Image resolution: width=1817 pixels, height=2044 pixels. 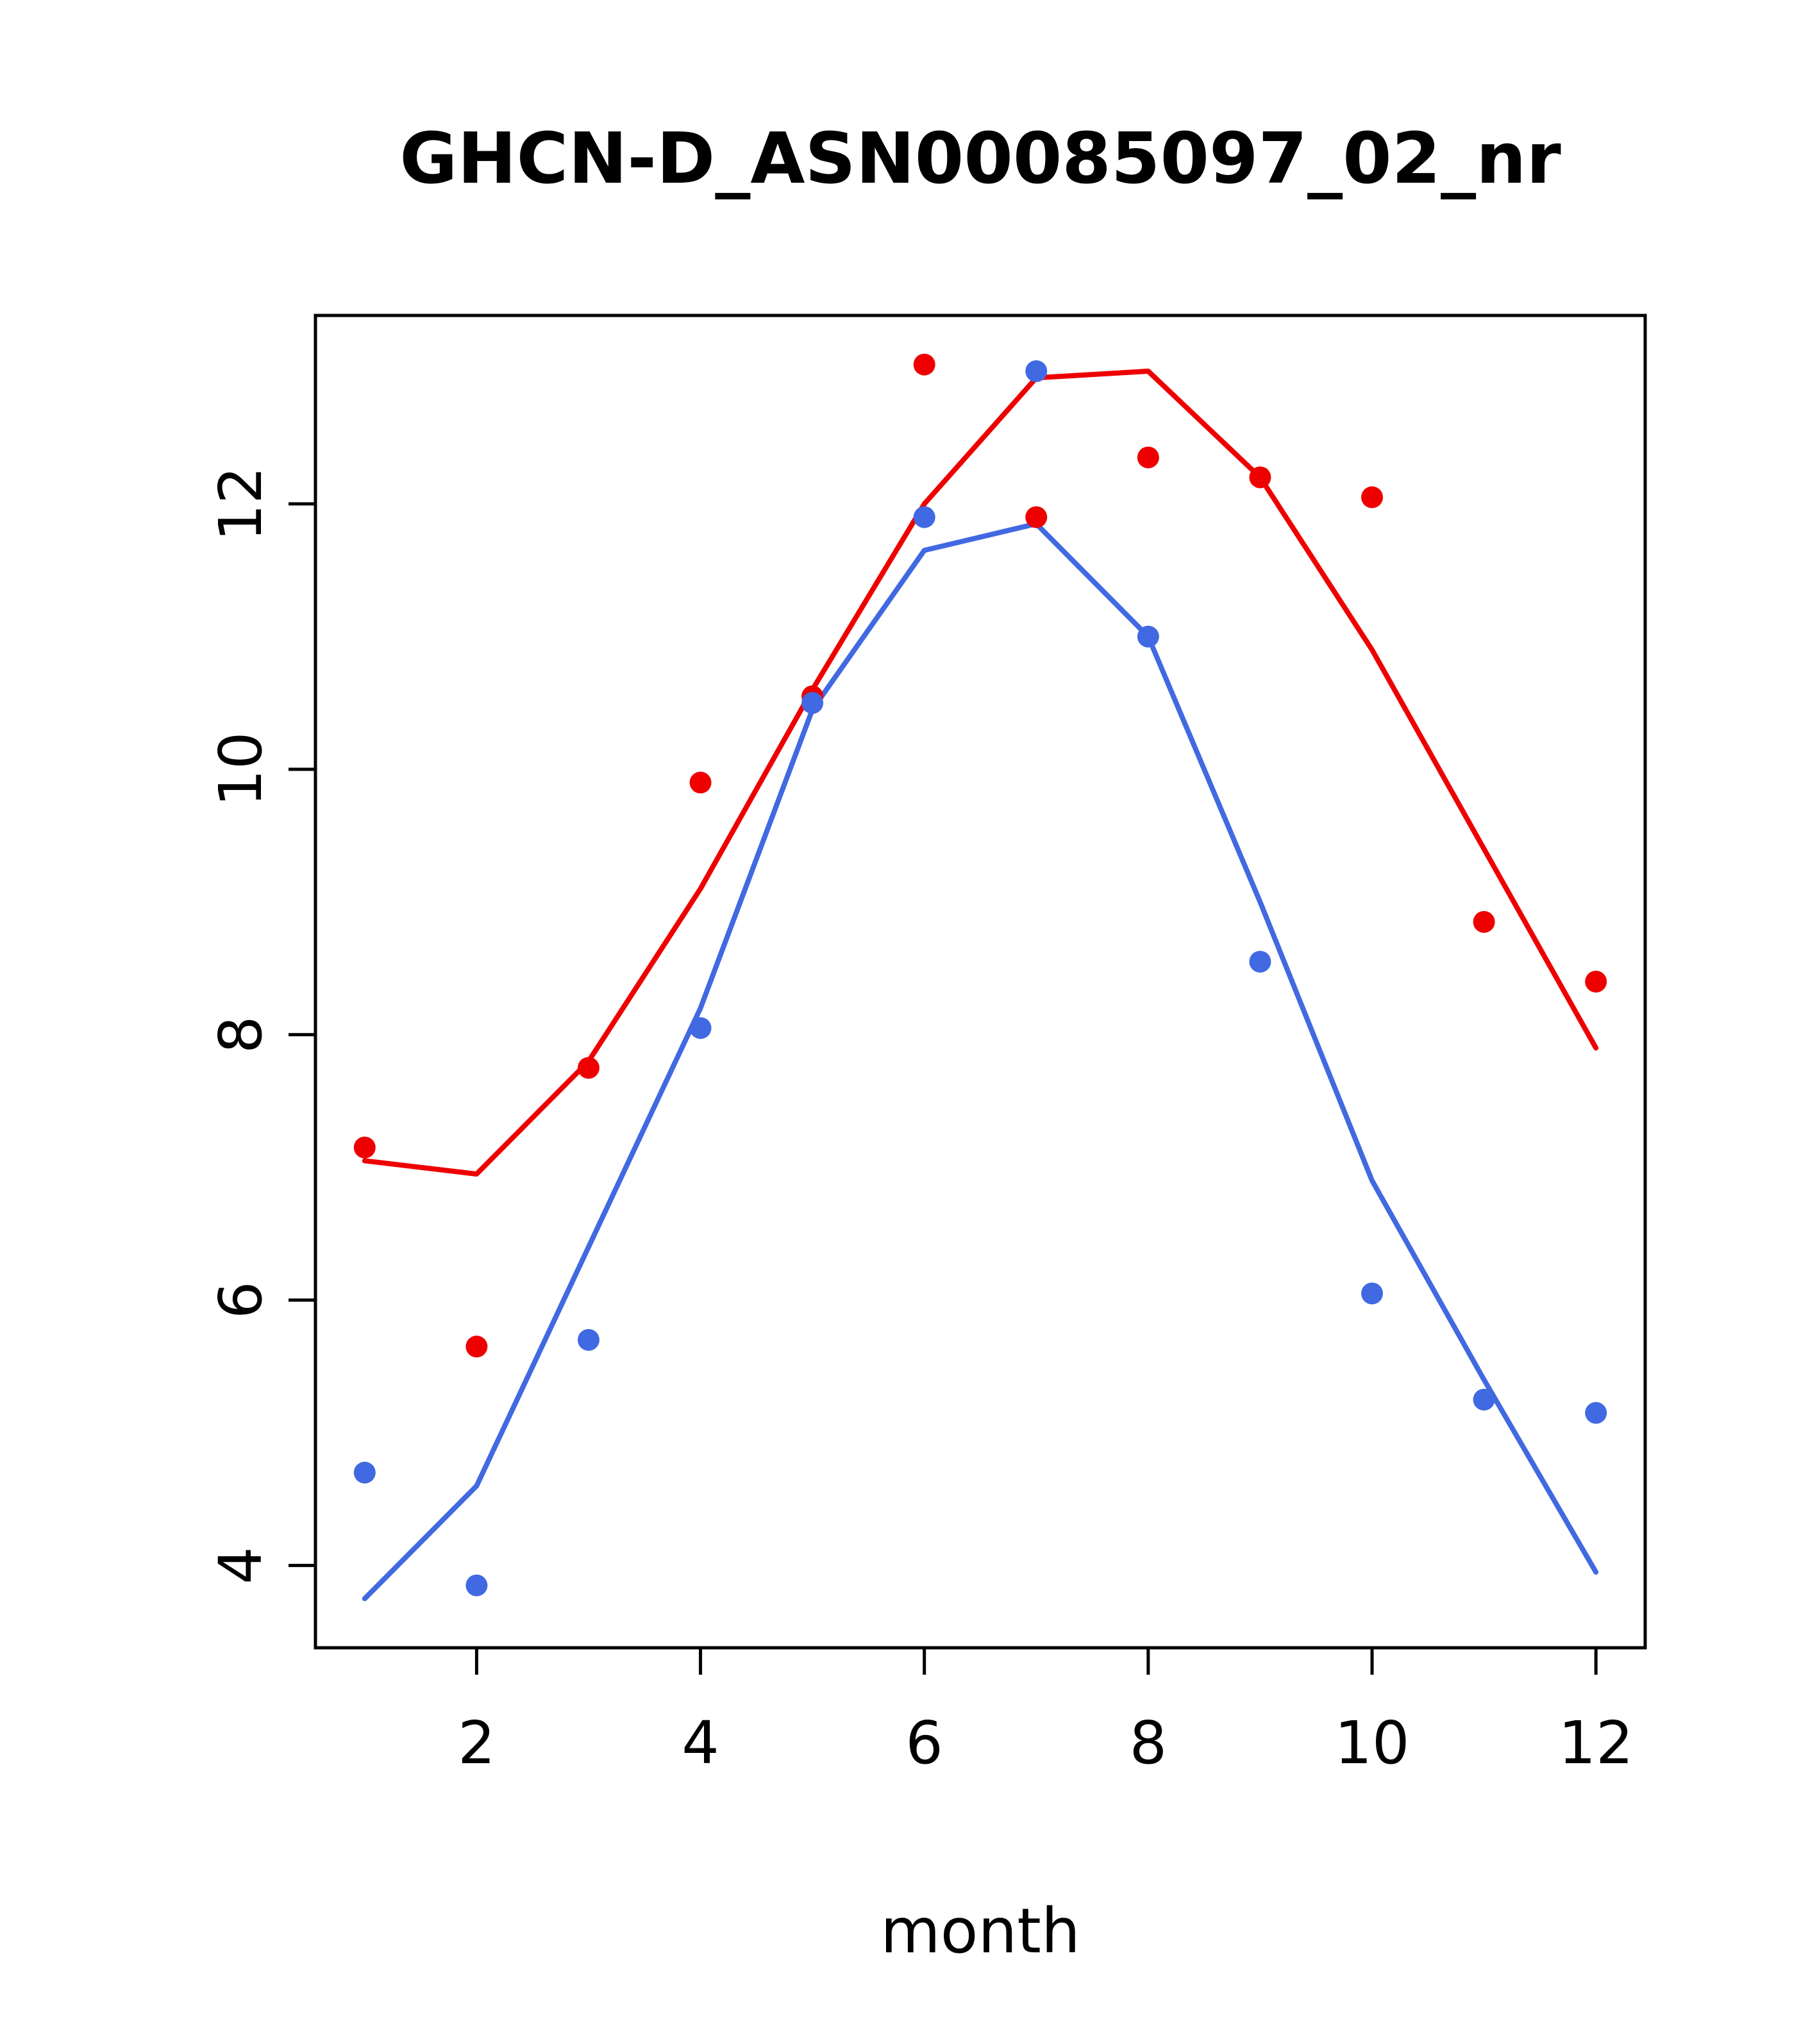 What do you see at coordinates (1149, 1743) in the screenshot?
I see `x-tick-label: 8` at bounding box center [1149, 1743].